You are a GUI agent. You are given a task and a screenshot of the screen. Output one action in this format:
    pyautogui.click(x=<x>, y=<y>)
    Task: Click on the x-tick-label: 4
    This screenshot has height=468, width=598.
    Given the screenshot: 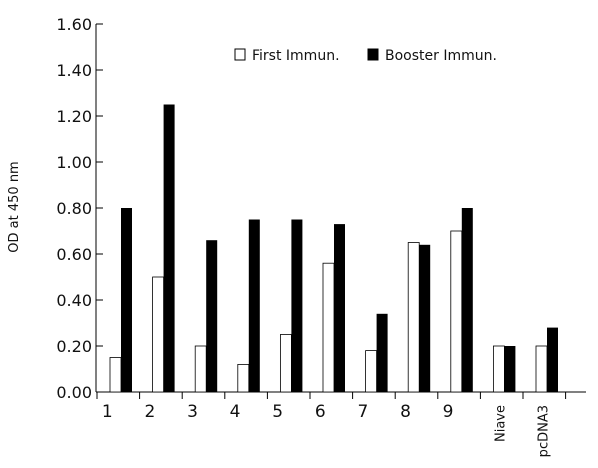 What is the action you would take?
    pyautogui.click(x=235, y=412)
    